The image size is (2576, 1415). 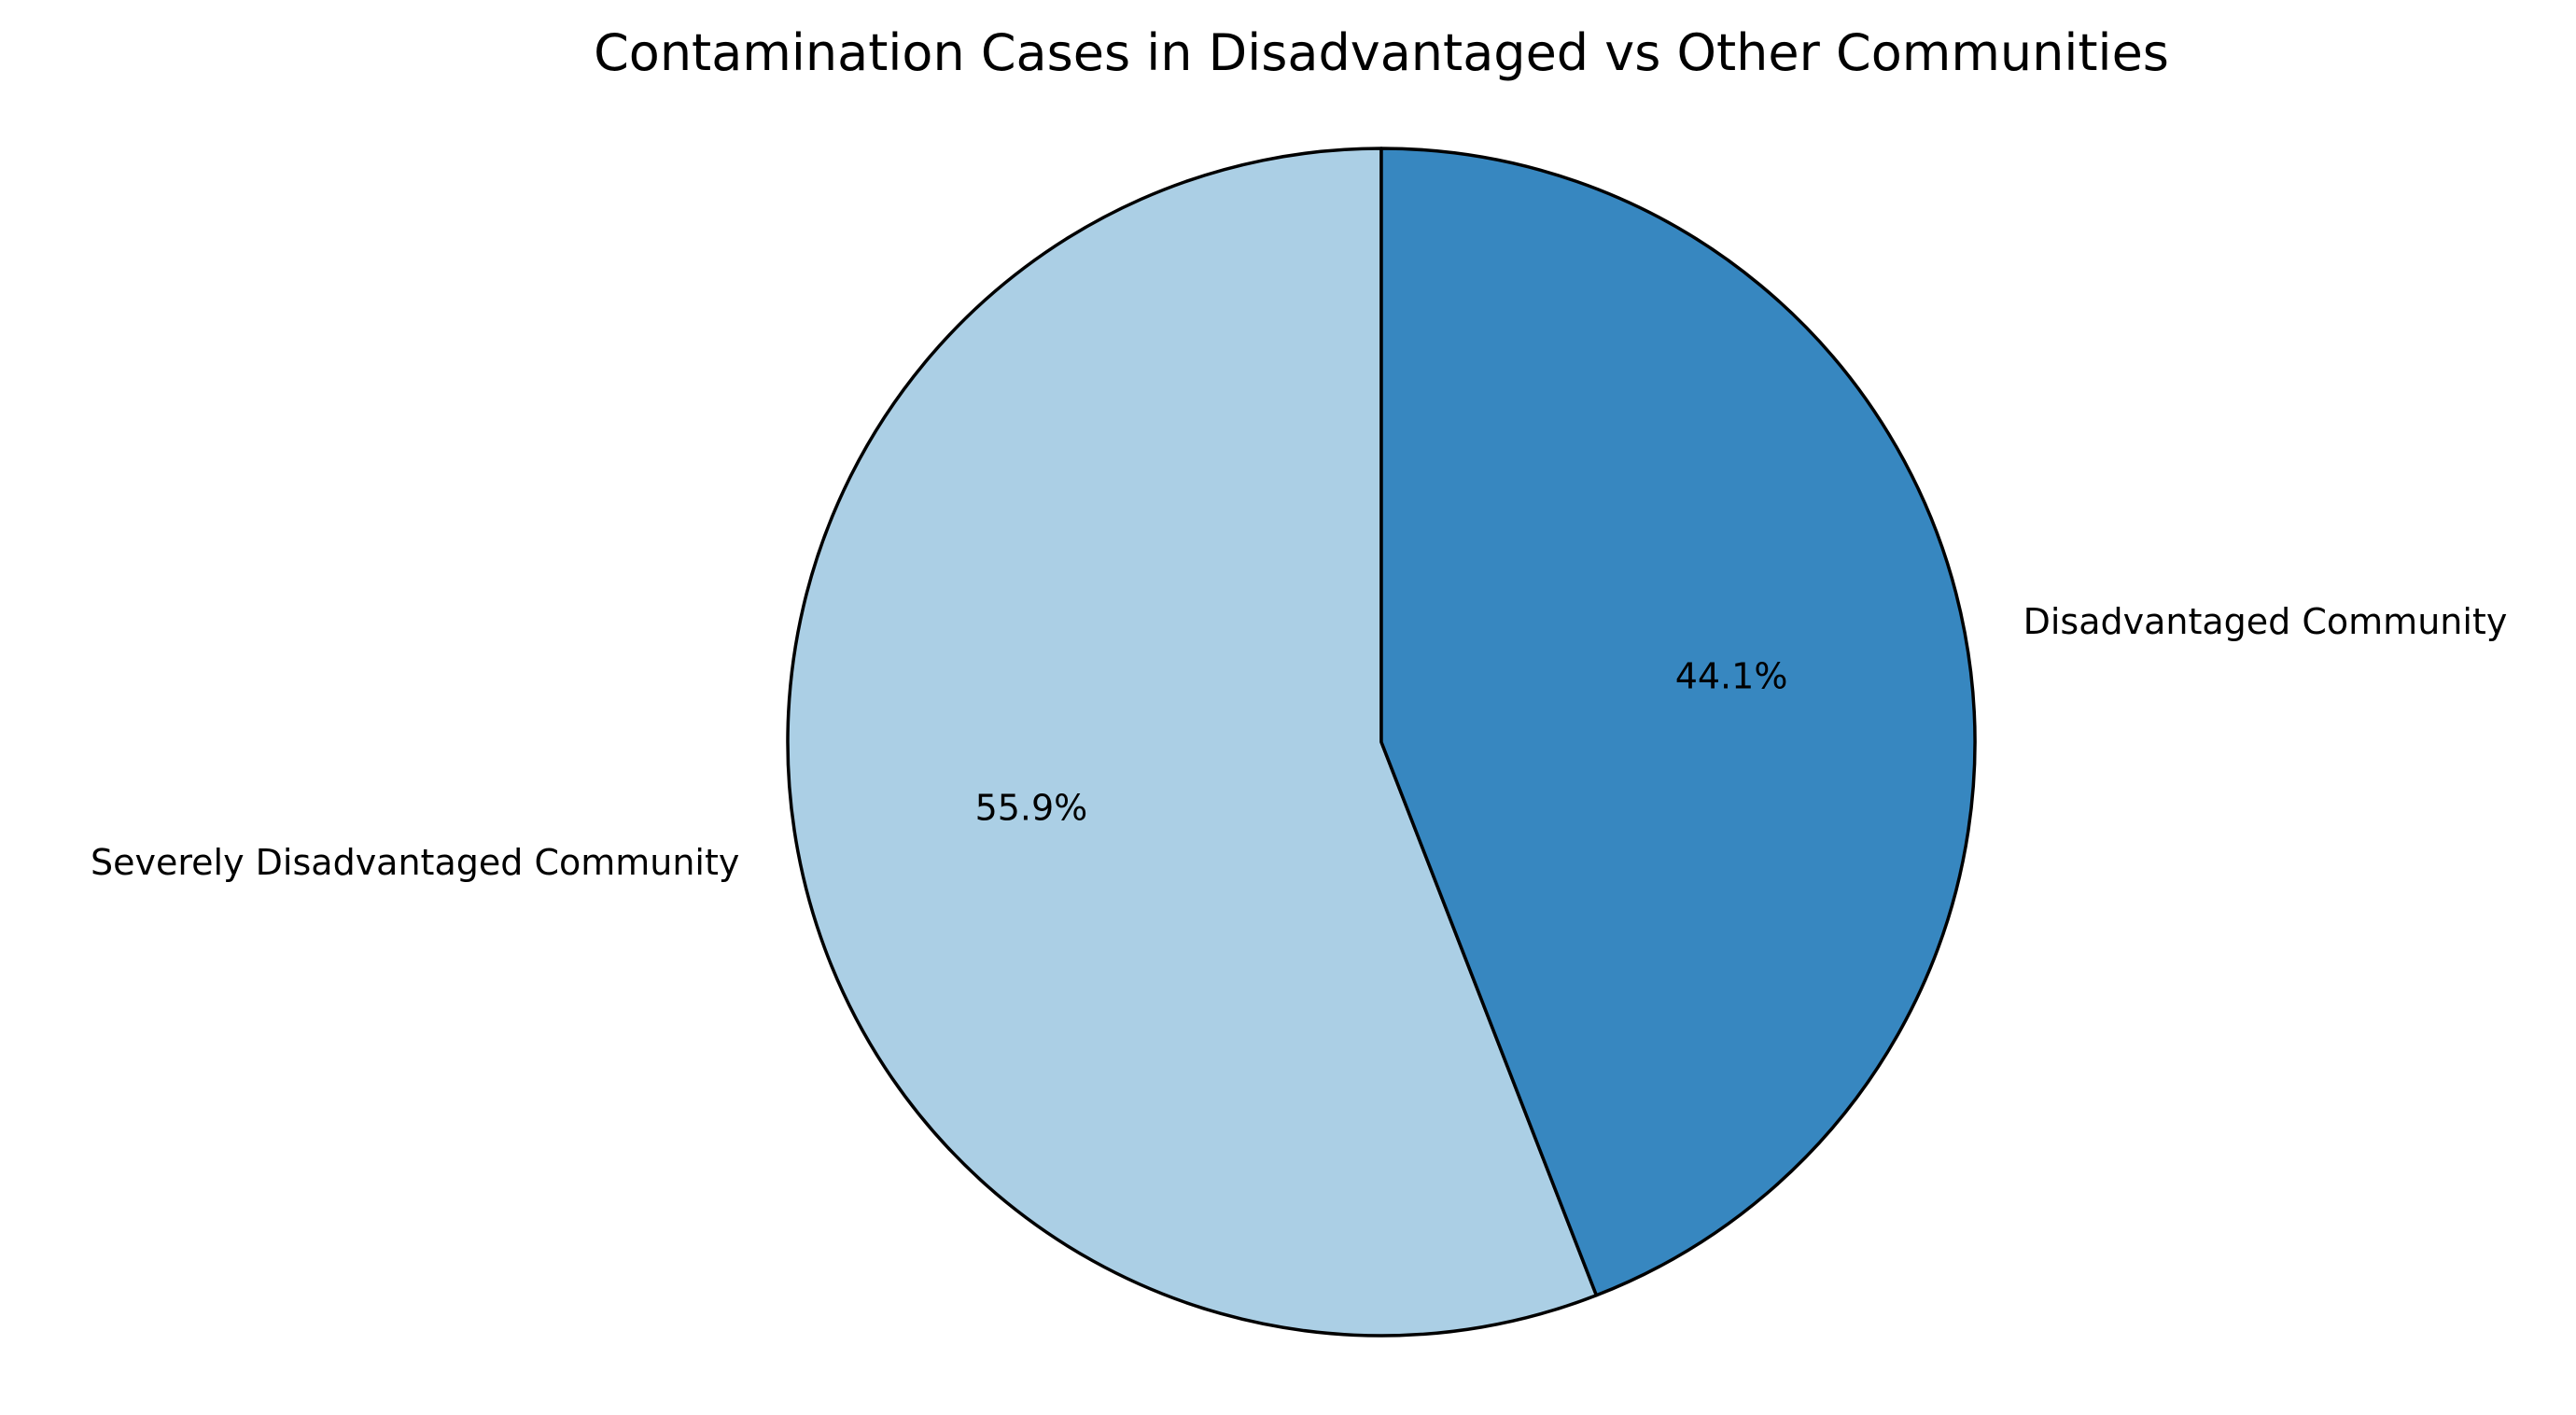 What do you see at coordinates (415, 862) in the screenshot?
I see `slice-label: Severely Disadvantaged Community` at bounding box center [415, 862].